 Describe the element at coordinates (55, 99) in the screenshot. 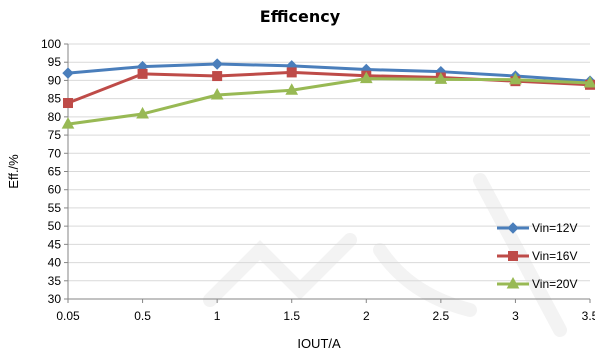

I see `y-tick-label: 85` at that location.